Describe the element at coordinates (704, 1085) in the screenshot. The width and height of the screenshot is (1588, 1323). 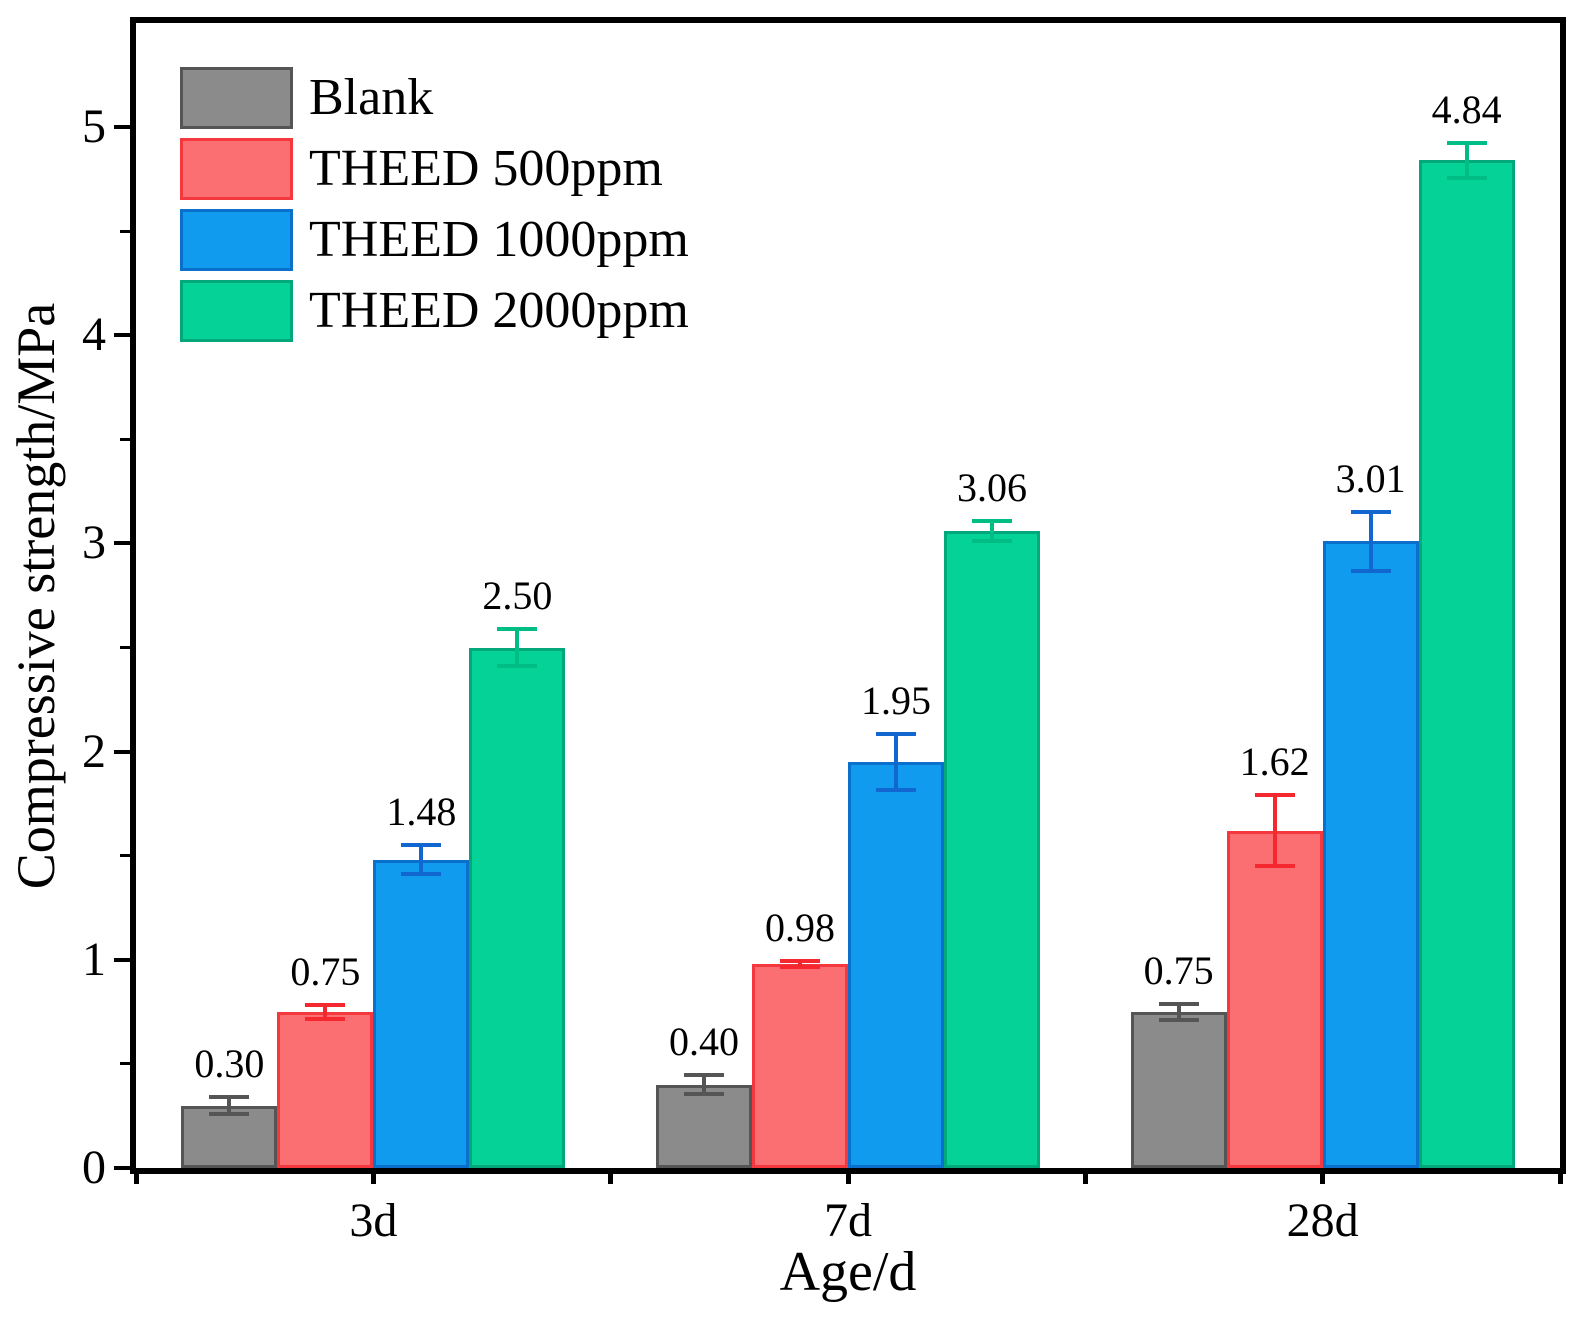
I see `error-bar-blank-7d` at that location.